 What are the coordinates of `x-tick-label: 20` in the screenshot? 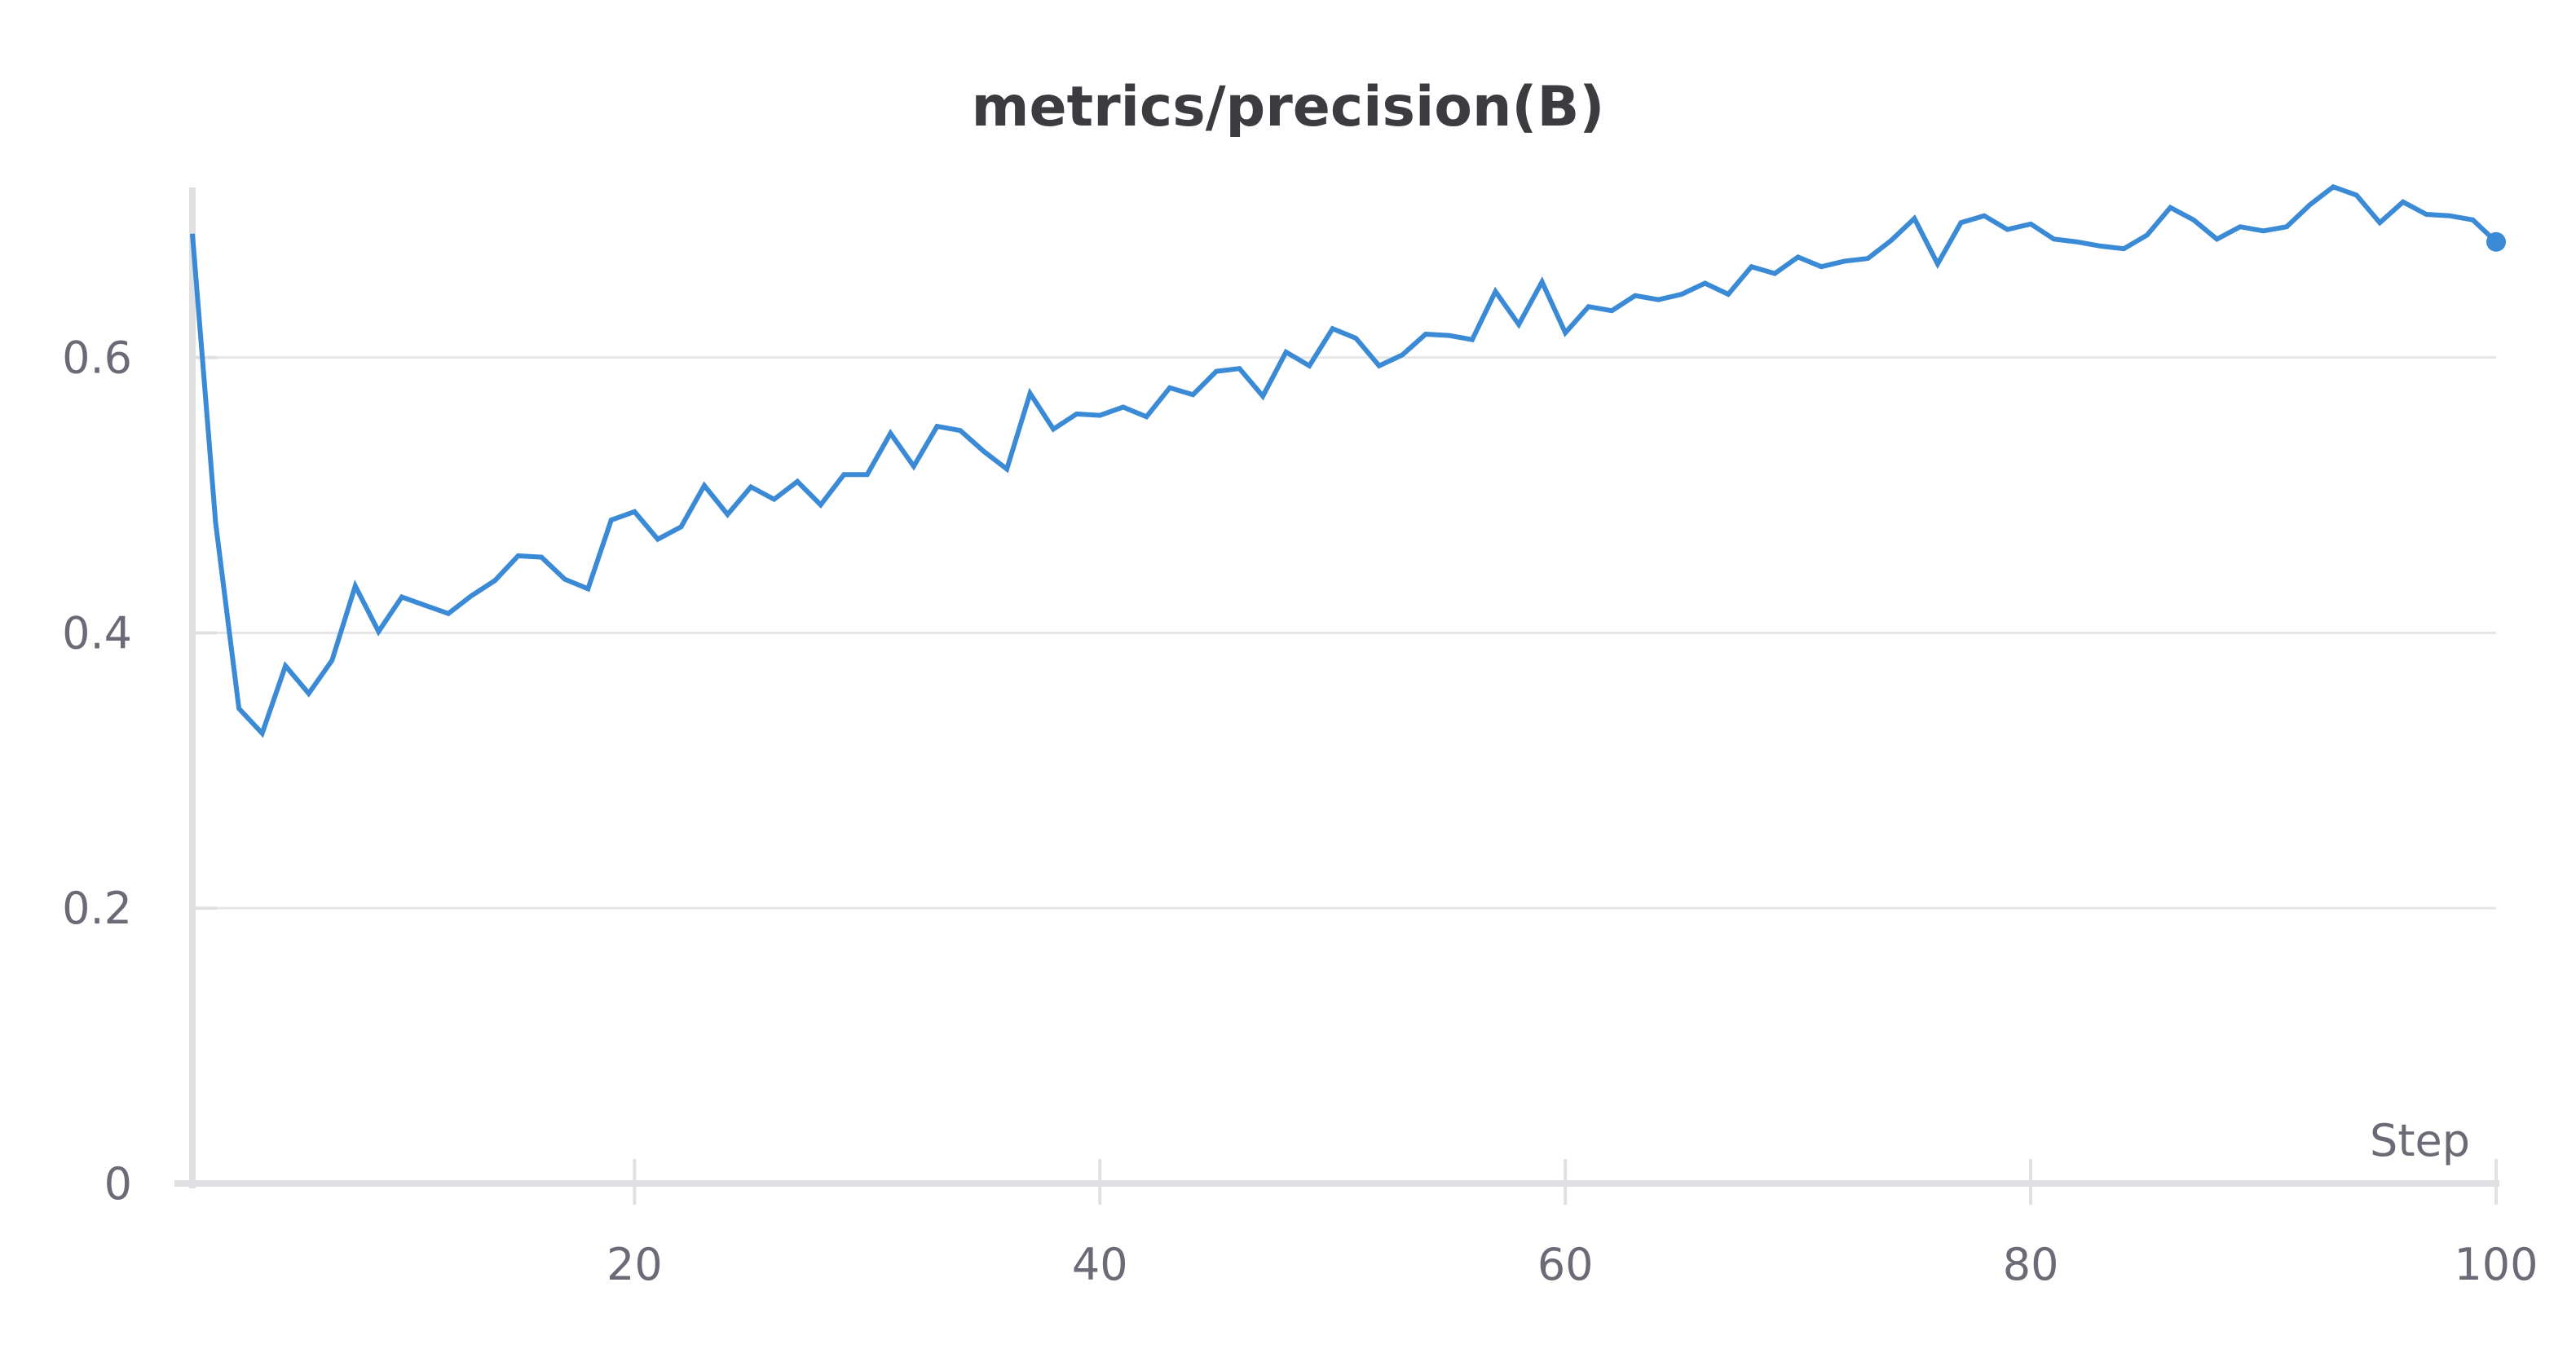 It's located at (635, 1264).